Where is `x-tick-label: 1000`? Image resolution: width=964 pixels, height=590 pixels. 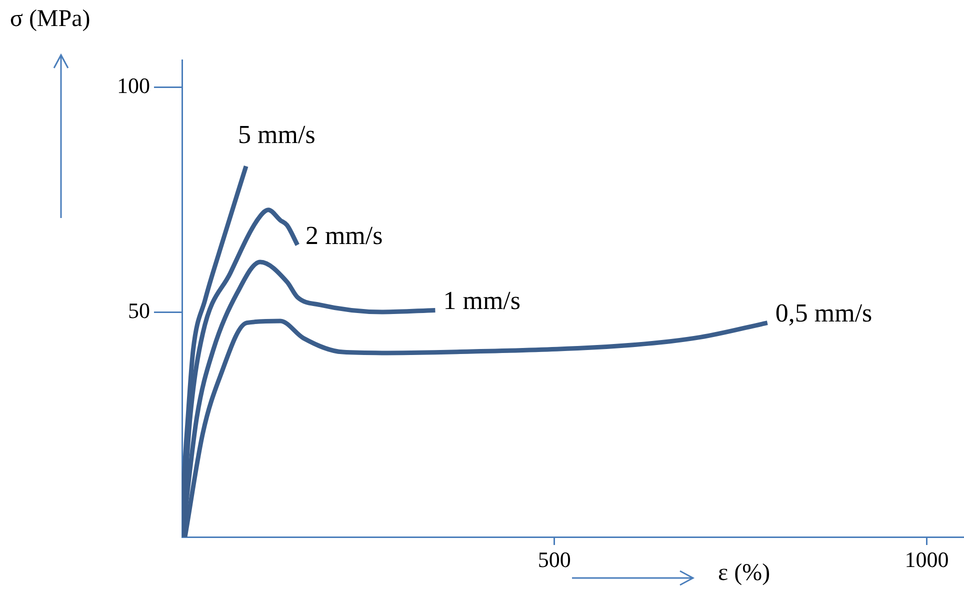 x-tick-label: 1000 is located at coordinates (926, 559).